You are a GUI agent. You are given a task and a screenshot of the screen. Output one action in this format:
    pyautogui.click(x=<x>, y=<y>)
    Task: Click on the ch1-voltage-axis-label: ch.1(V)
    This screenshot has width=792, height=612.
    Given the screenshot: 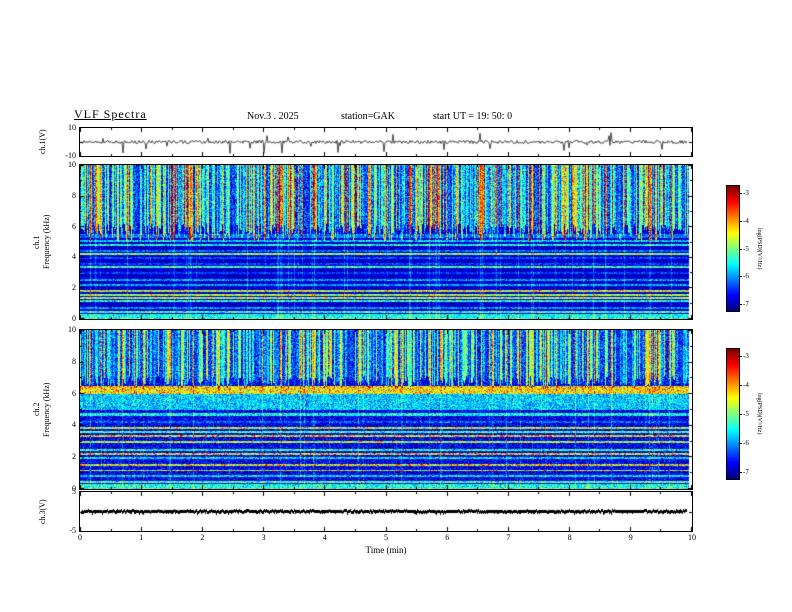 What is the action you would take?
    pyautogui.click(x=42, y=142)
    